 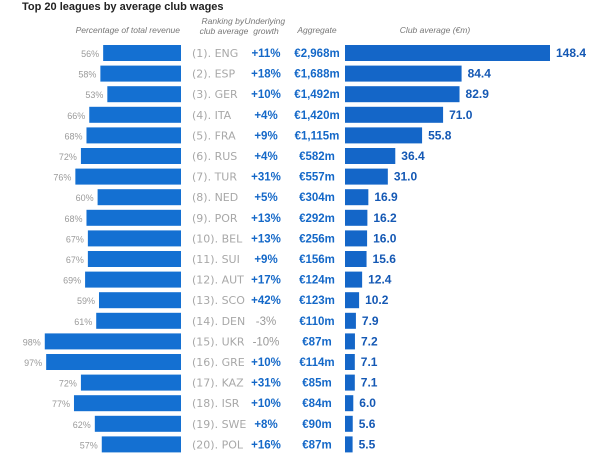 I want to click on club-average-label: 10.2, so click(x=377, y=300).